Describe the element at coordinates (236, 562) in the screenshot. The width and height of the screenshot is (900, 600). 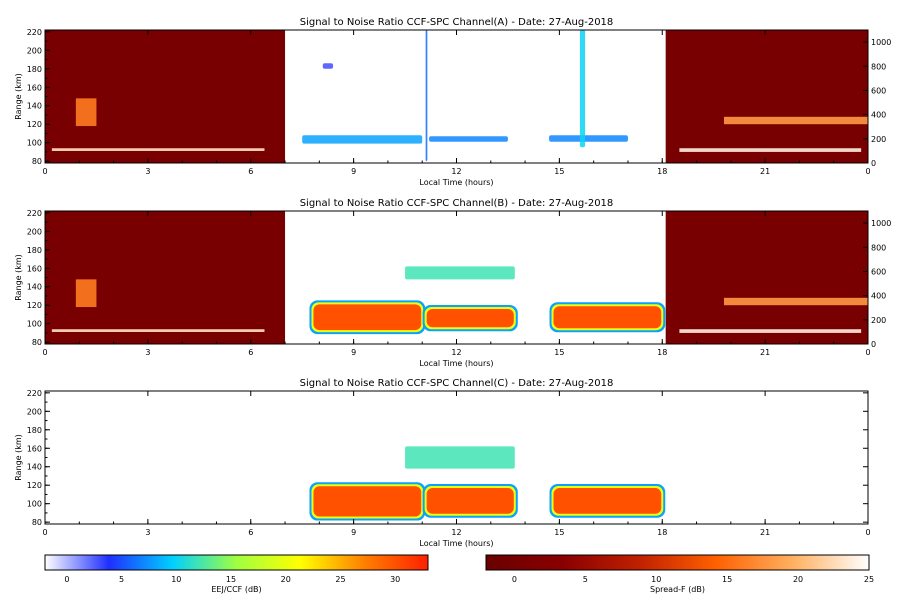
I see `colorbar-gradient` at that location.